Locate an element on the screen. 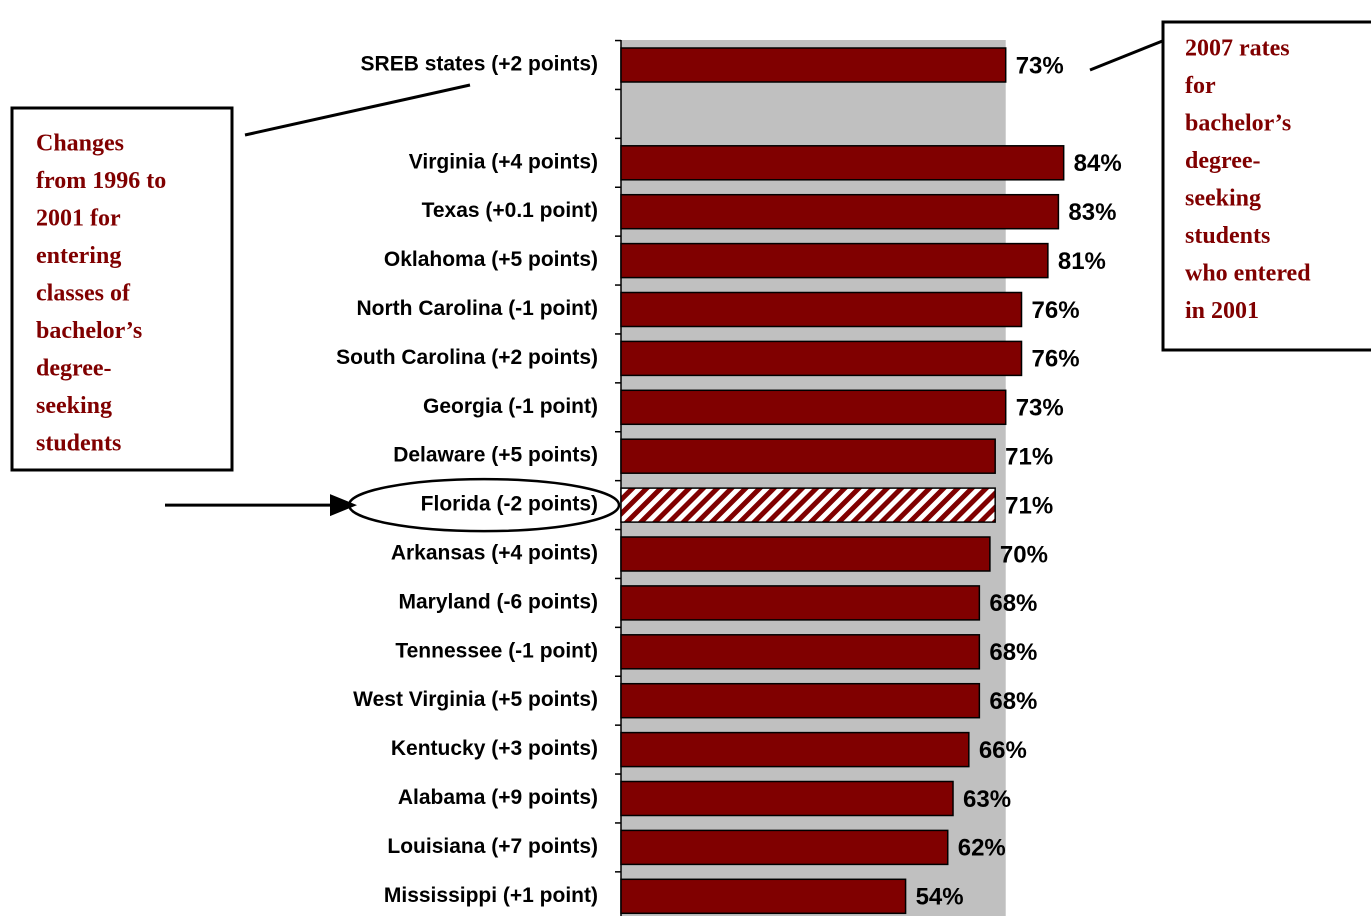 The width and height of the screenshot is (1371, 916). y-tick-label: SREB states (+2 points) is located at coordinates (479, 64).